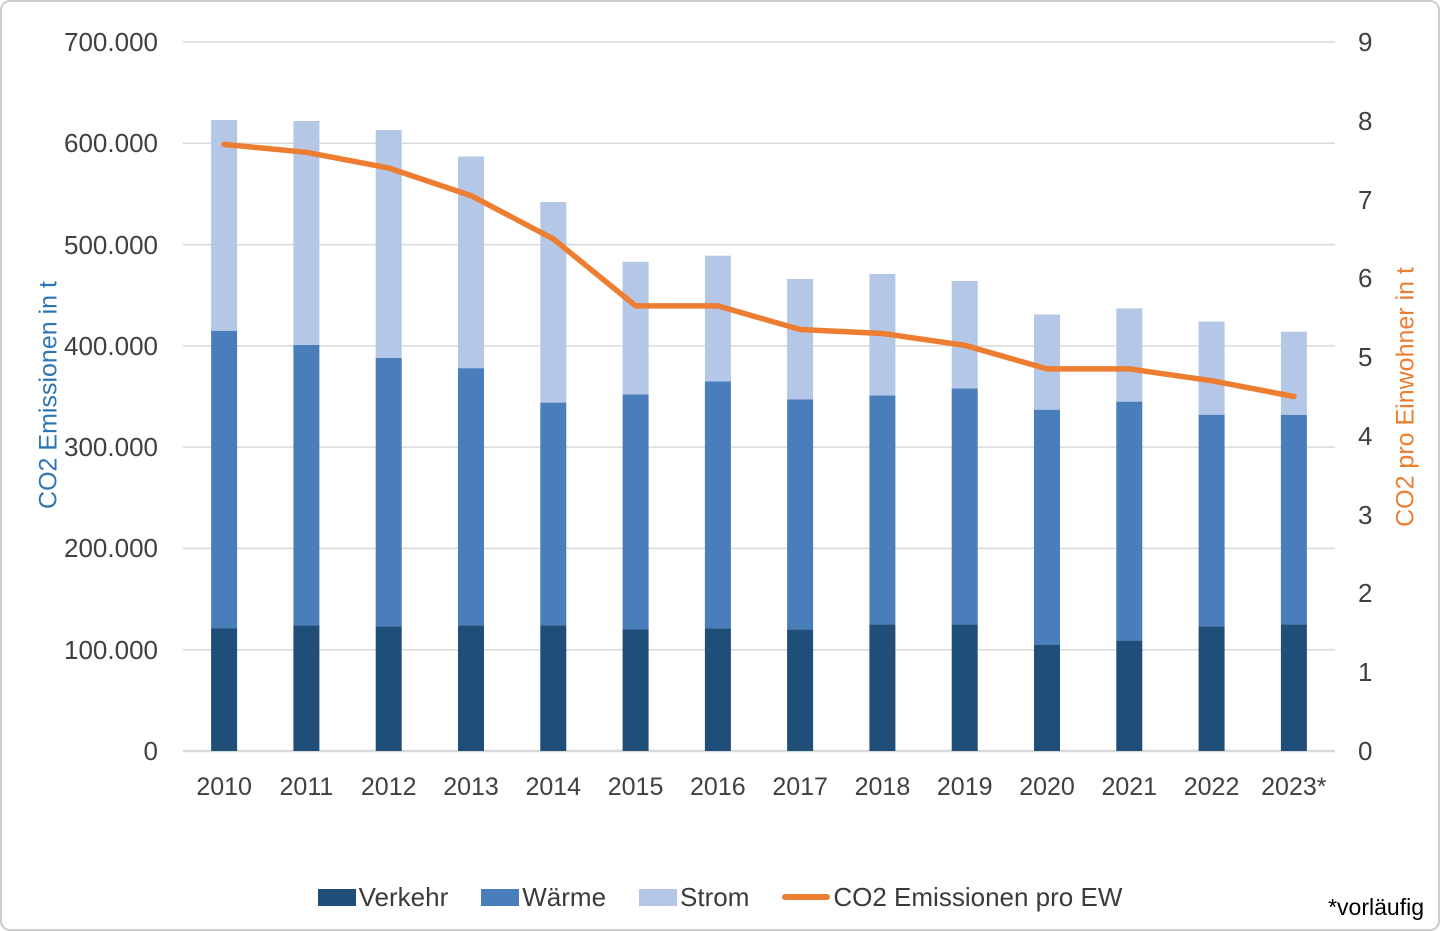 The height and width of the screenshot is (931, 1440). What do you see at coordinates (1293, 687) in the screenshot?
I see `bar-segment-verkehr-2023` at bounding box center [1293, 687].